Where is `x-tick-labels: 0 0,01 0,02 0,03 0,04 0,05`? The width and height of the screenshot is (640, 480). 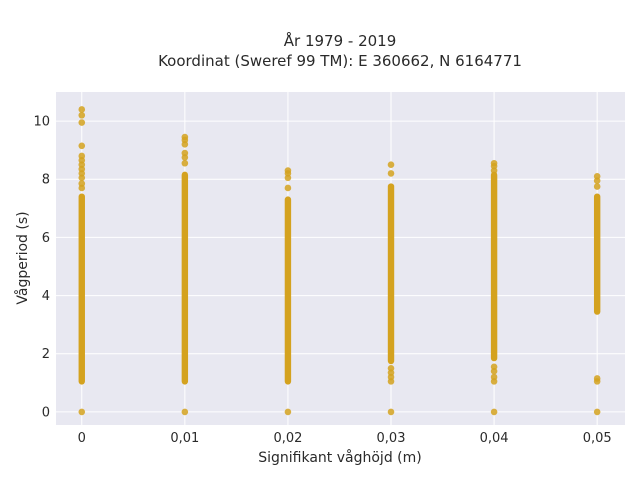 x-tick-labels: 0 0,01 0,02 0,03 0,04 0,05 is located at coordinates (345, 438).